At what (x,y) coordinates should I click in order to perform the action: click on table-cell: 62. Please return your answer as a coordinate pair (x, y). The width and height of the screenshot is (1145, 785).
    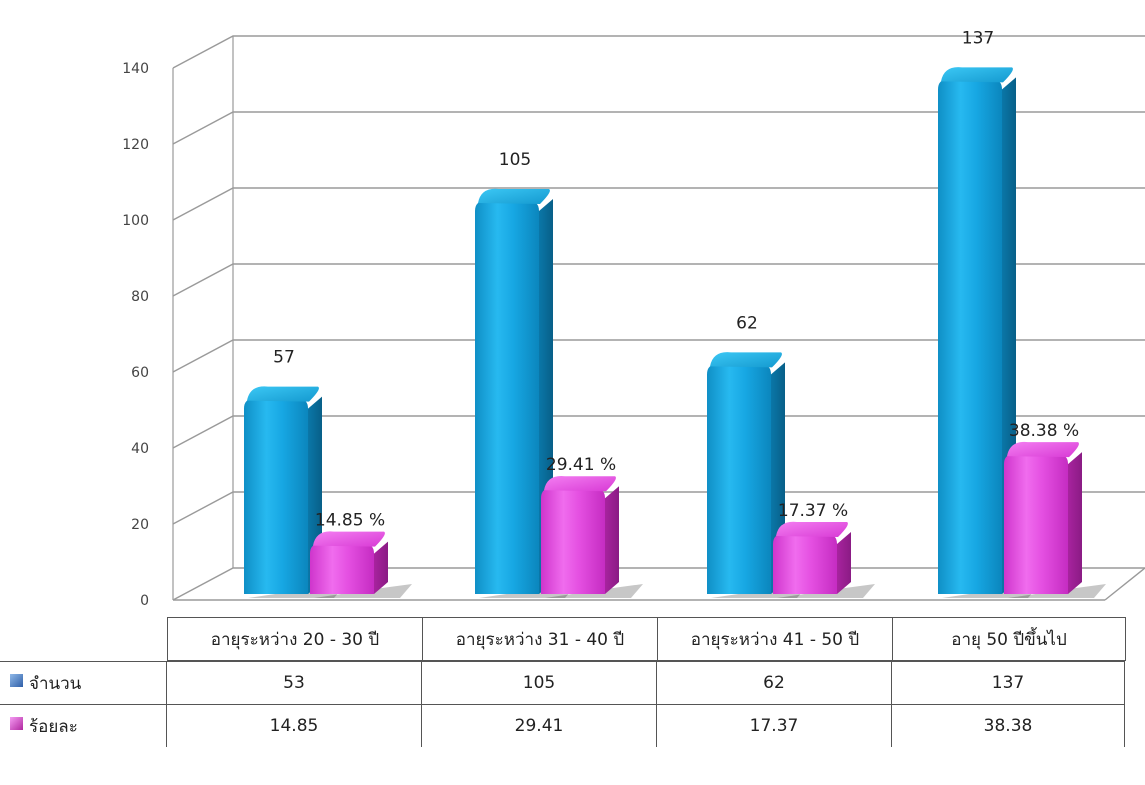
    Looking at the image, I should click on (774, 683).